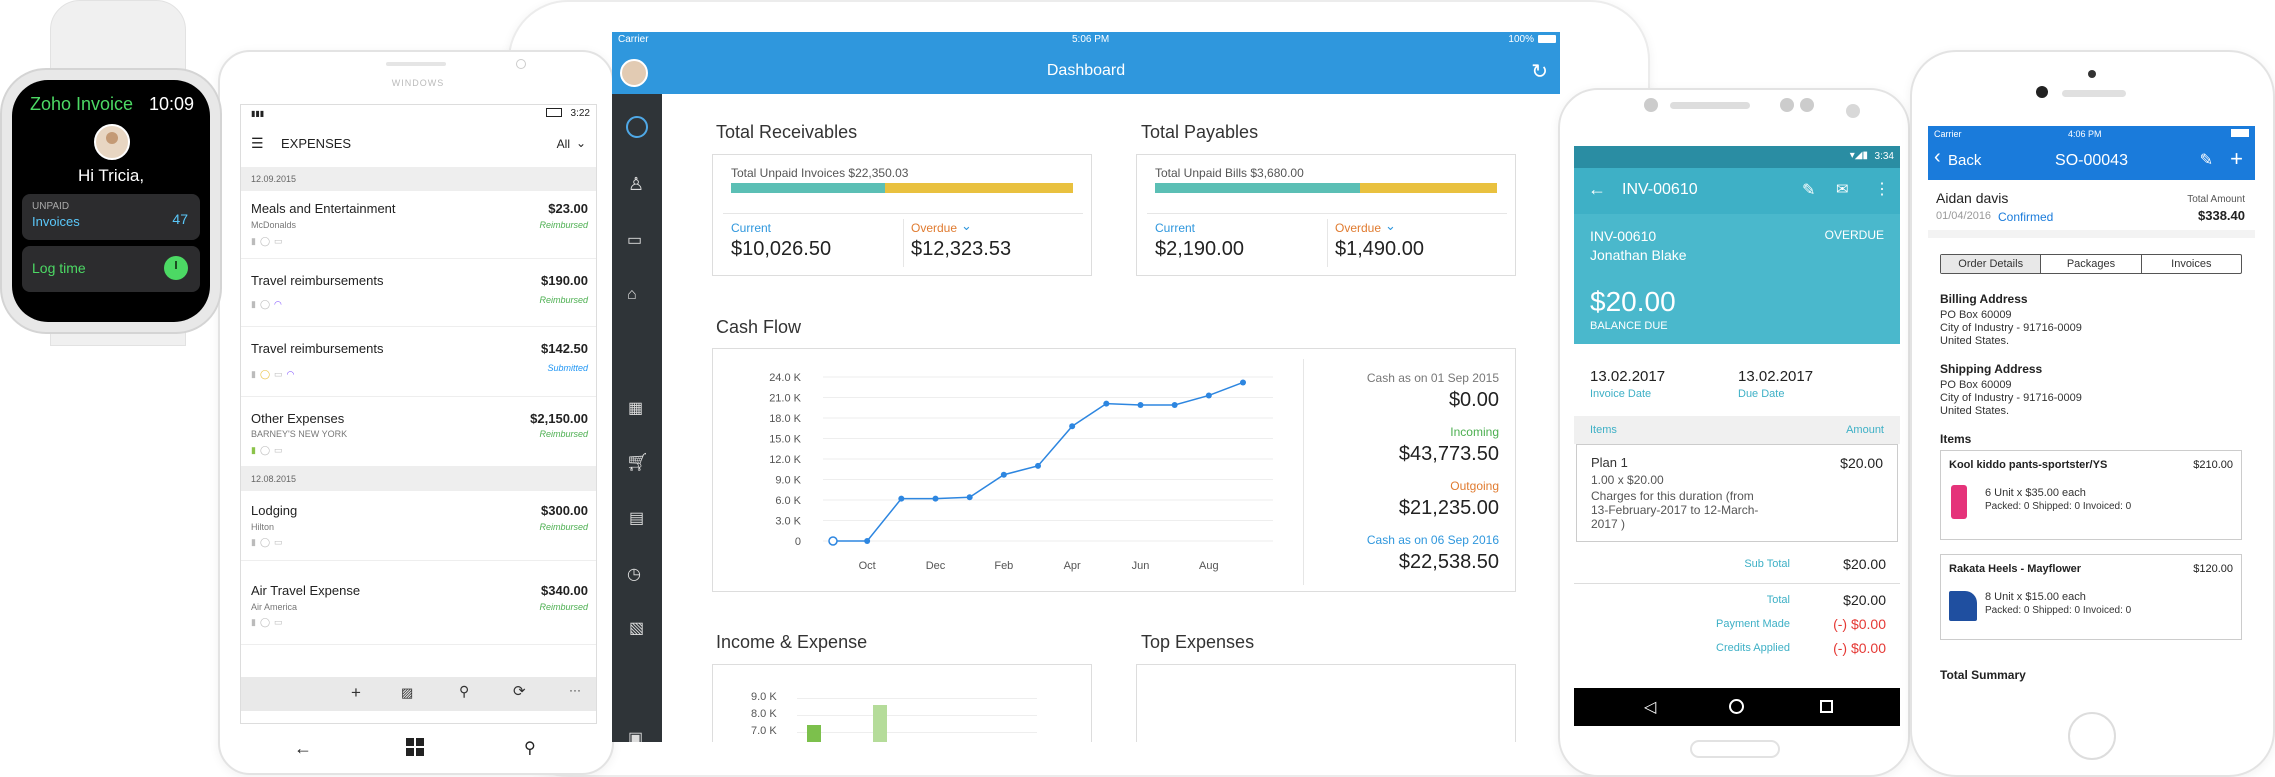 The height and width of the screenshot is (777, 2275). Describe the element at coordinates (418, 479) in the screenshot. I see `date-header: 12.08.2015` at that location.